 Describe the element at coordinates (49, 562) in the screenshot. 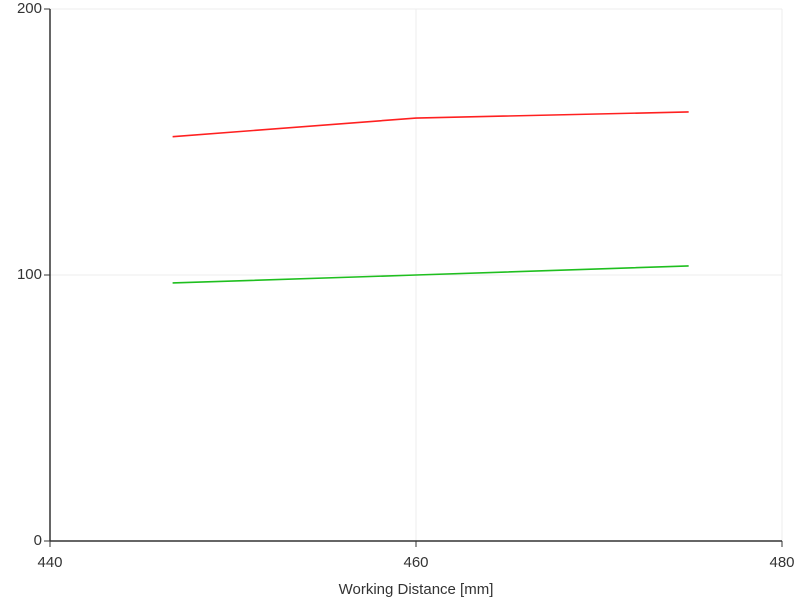

I see `x-tick-label: 440` at that location.